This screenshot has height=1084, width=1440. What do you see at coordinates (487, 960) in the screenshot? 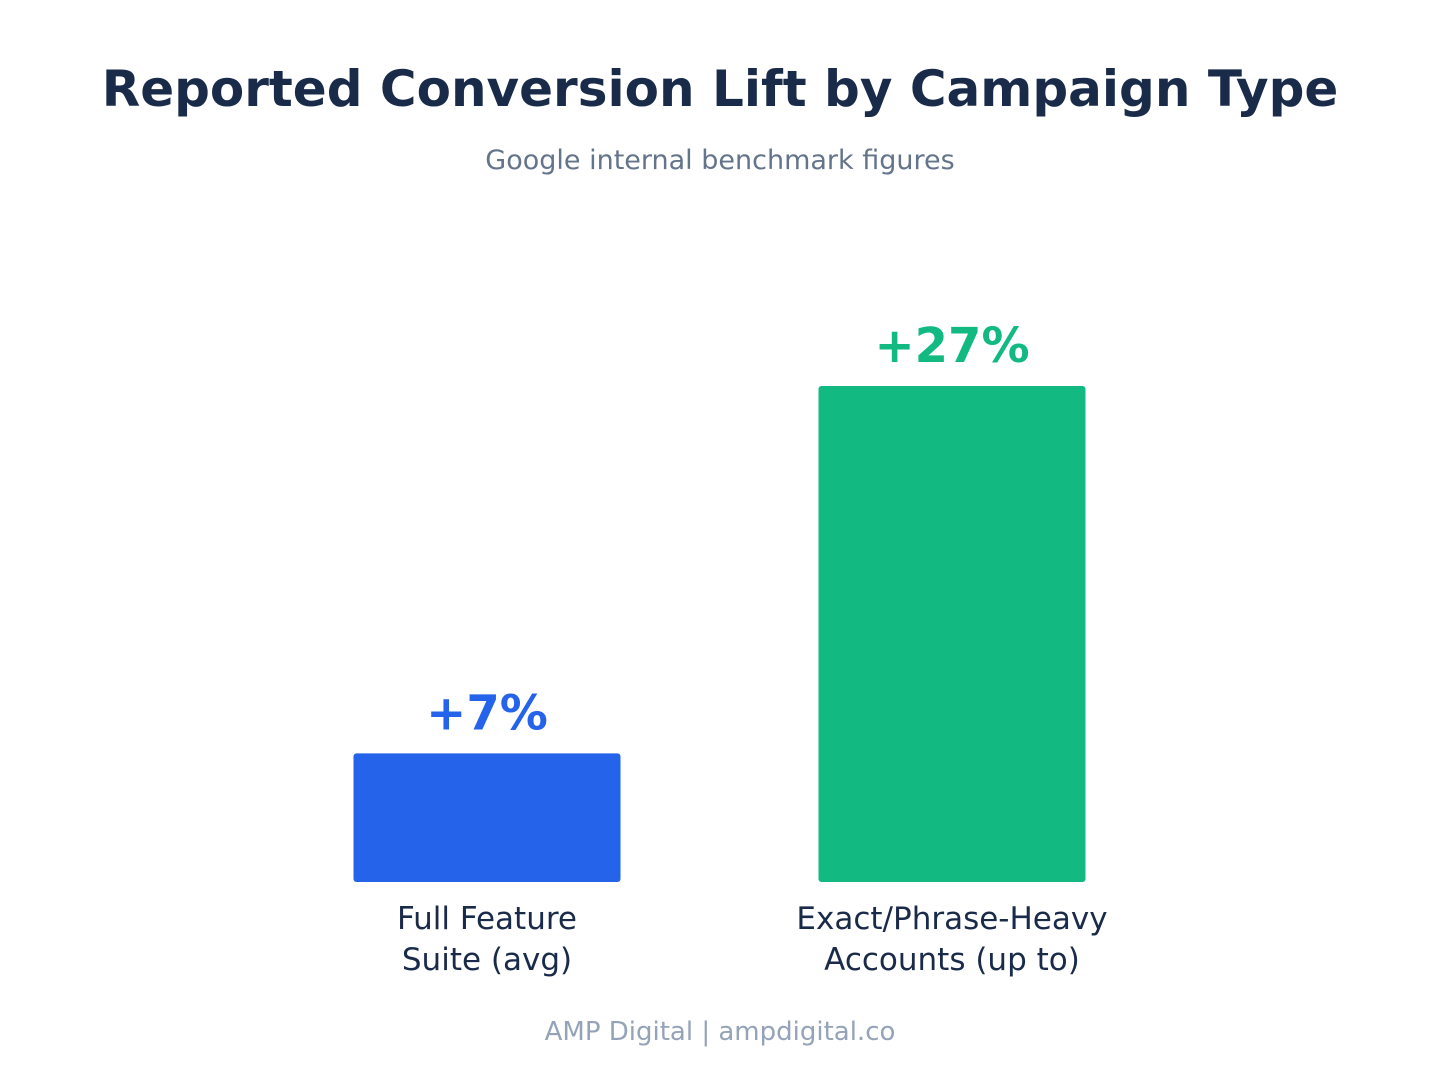
I see `category-label-1-line-2: Suite (avg)` at bounding box center [487, 960].